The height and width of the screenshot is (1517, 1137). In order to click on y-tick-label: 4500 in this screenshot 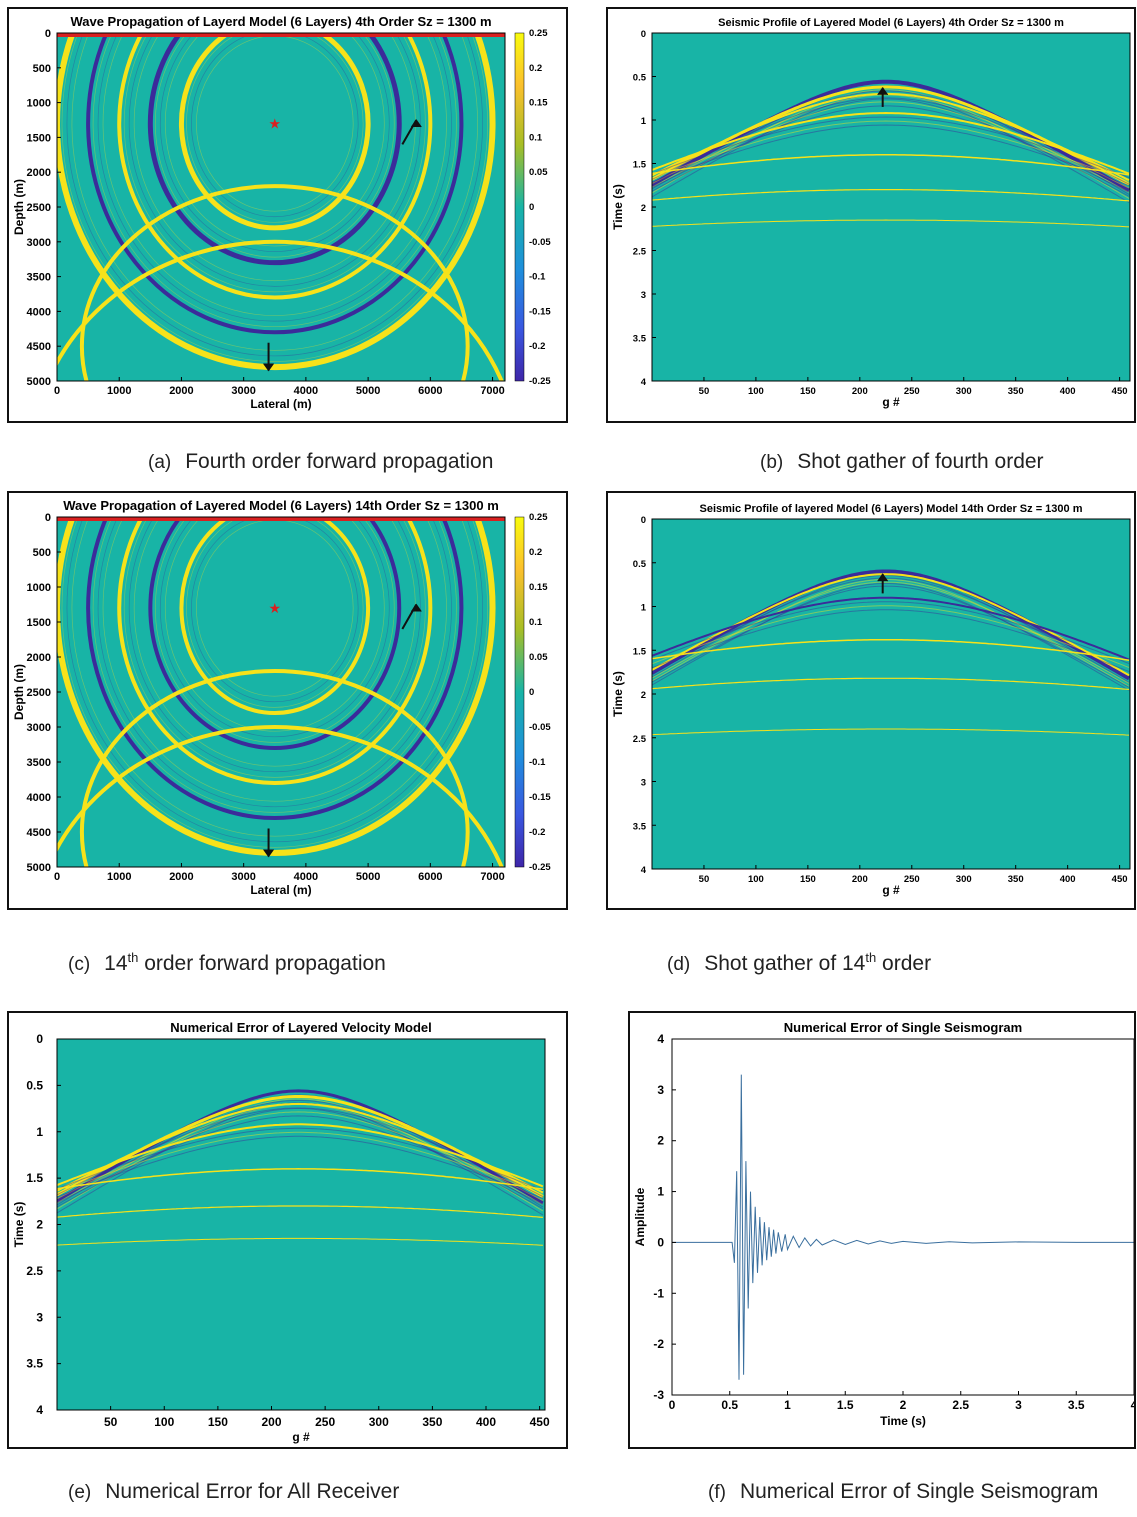, I will do `click(39, 833)`.